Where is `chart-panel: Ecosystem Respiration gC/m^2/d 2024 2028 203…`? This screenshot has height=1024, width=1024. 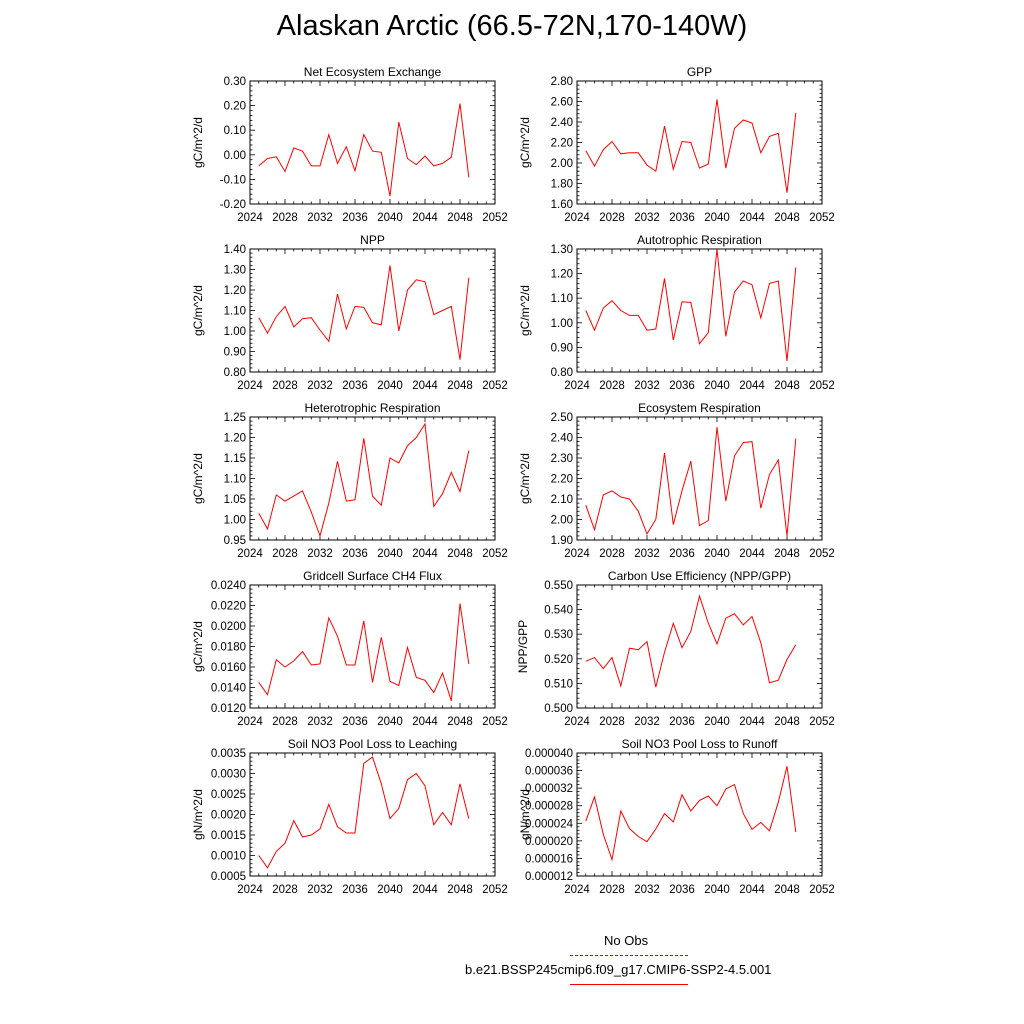
chart-panel: Ecosystem Respiration gC/m^2/d 2024 2028 203… is located at coordinates (676, 480).